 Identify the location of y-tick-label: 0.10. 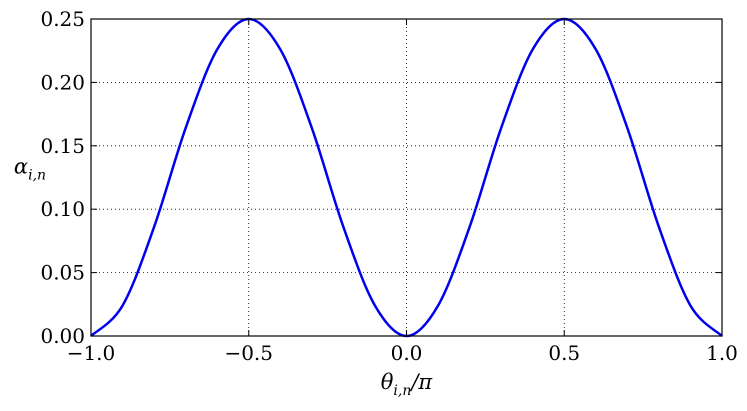
(62, 209).